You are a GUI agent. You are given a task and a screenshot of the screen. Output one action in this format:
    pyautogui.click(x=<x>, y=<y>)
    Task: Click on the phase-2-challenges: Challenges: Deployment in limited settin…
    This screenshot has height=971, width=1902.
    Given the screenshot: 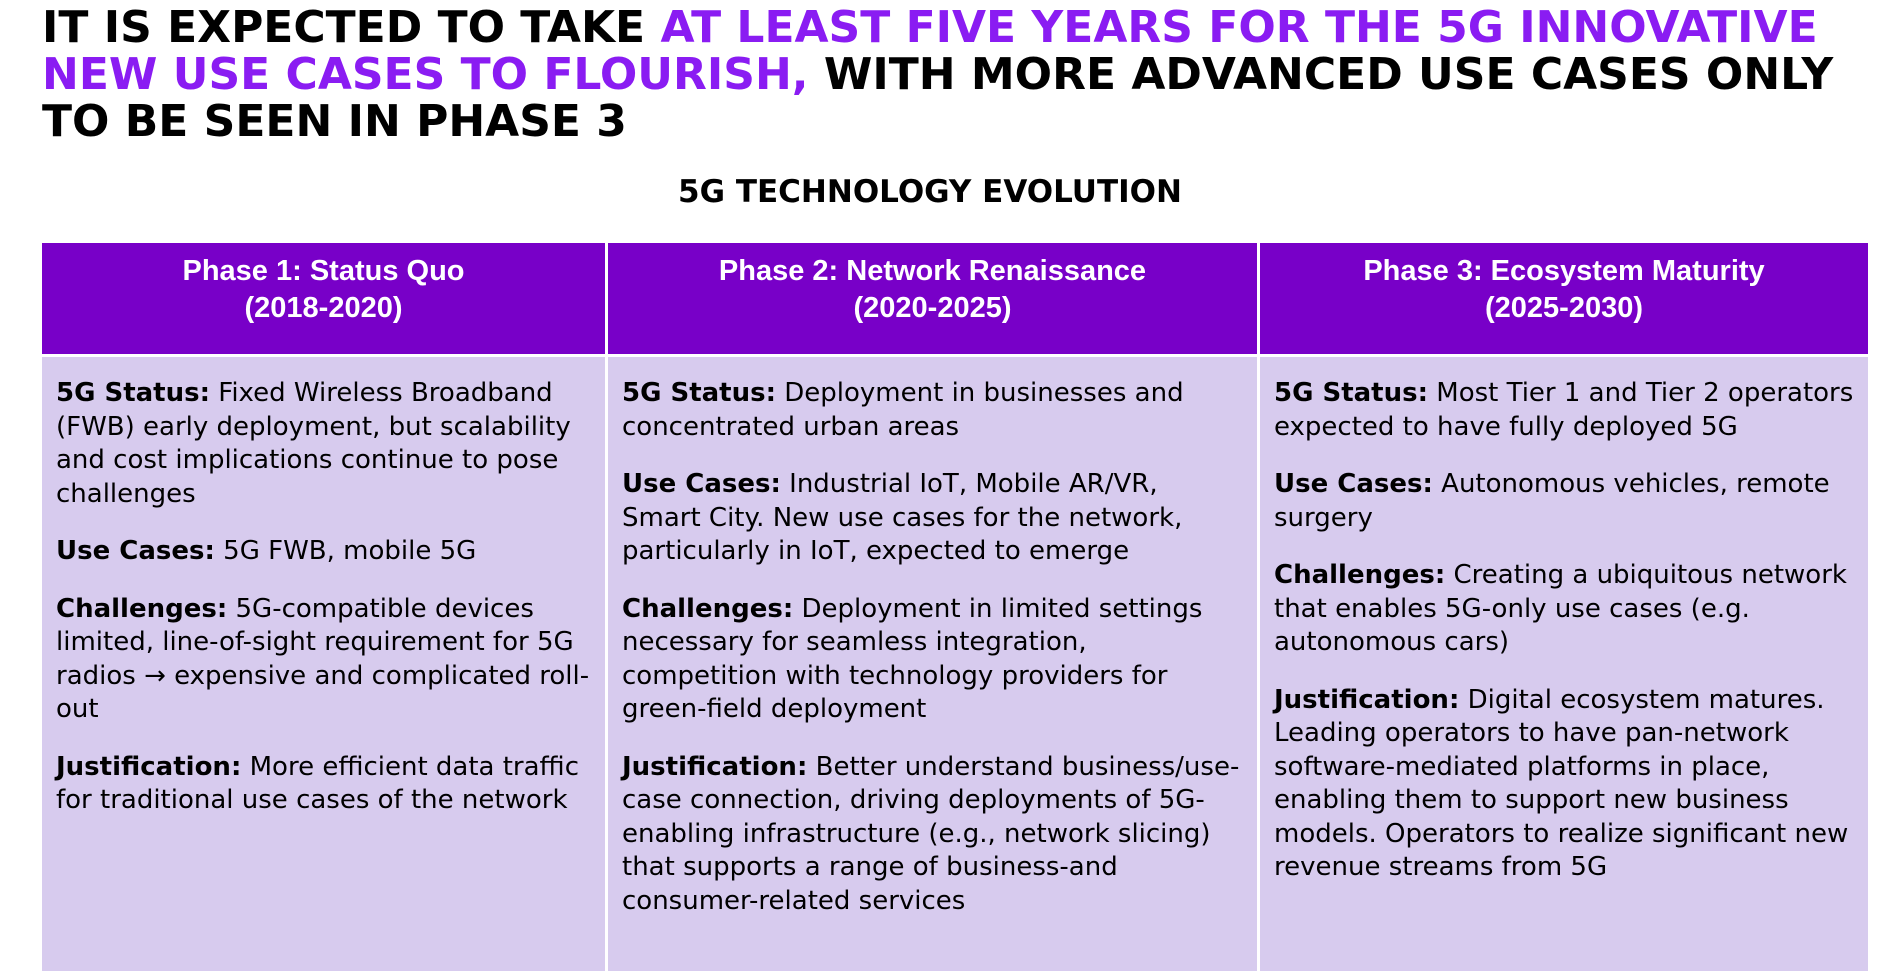 What is the action you would take?
    pyautogui.click(x=932, y=660)
    